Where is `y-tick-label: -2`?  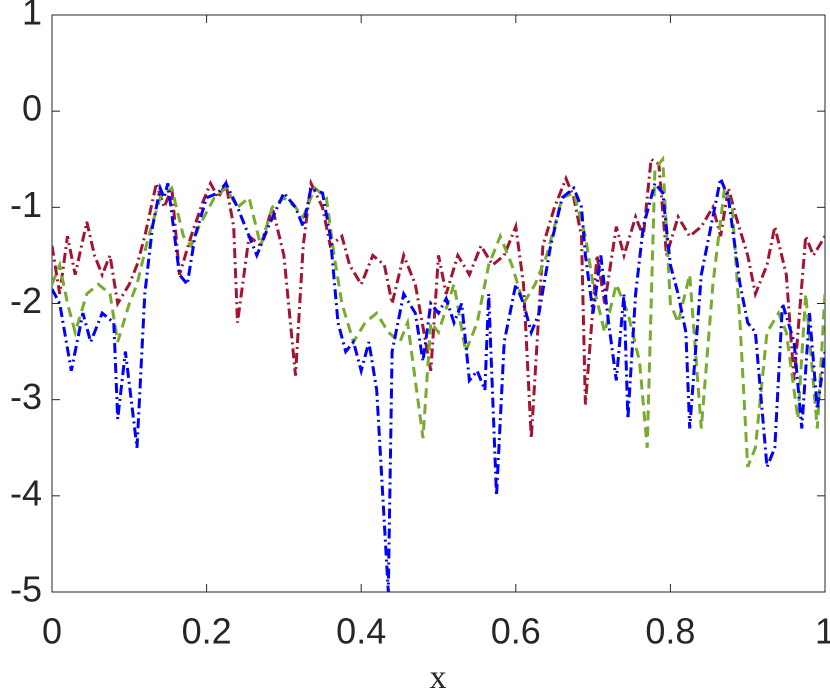
y-tick-label: -2 is located at coordinates (26, 300).